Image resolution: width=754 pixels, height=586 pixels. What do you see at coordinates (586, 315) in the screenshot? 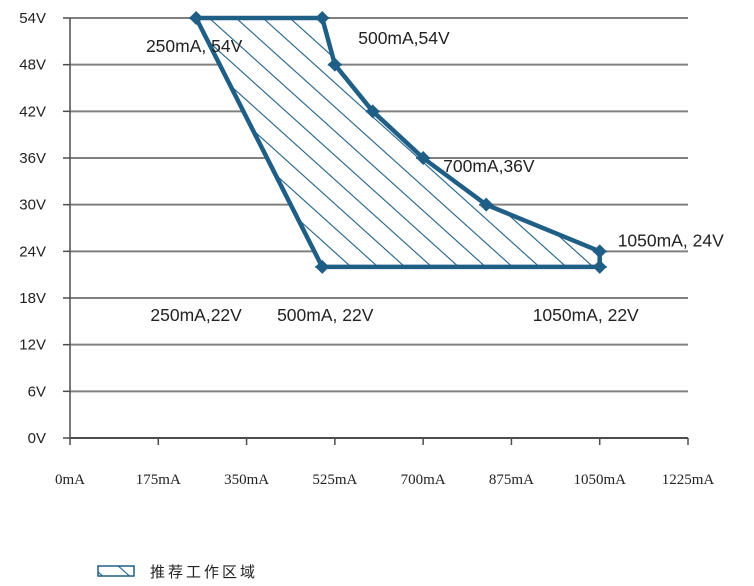
I see `data-label: 1050mA, 22V` at bounding box center [586, 315].